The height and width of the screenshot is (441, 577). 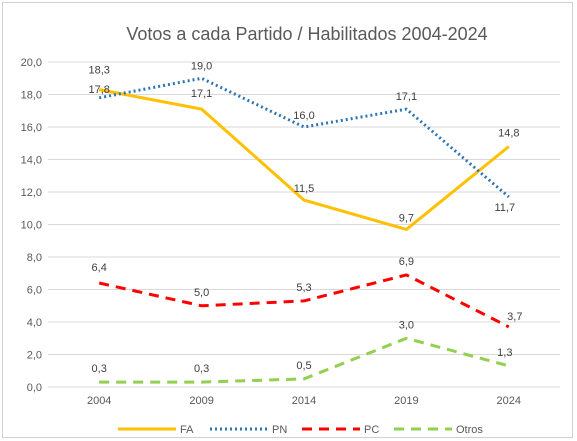 I want to click on series-line-pc, so click(x=304, y=301).